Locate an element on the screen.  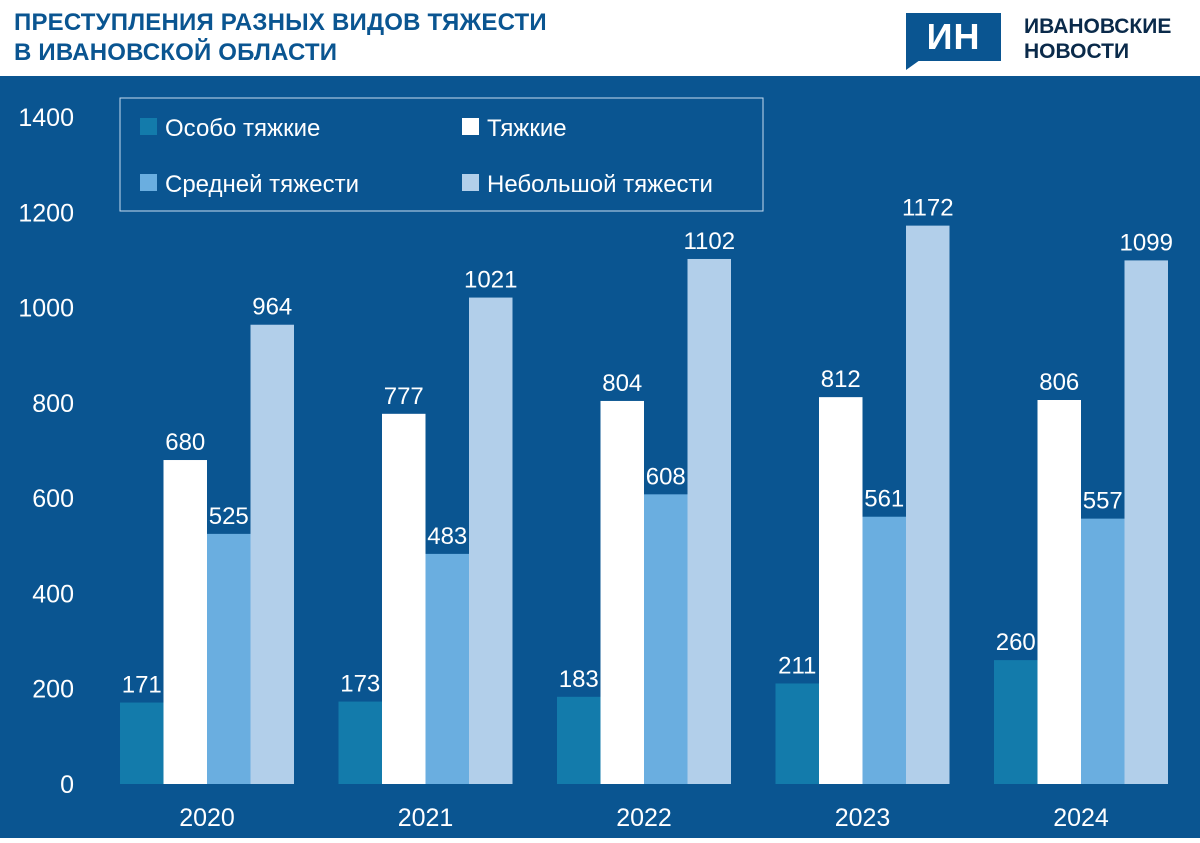
logo-wordmark: ИВАНОВСКИЕ НОВОСТИ is located at coordinates (1097, 39).